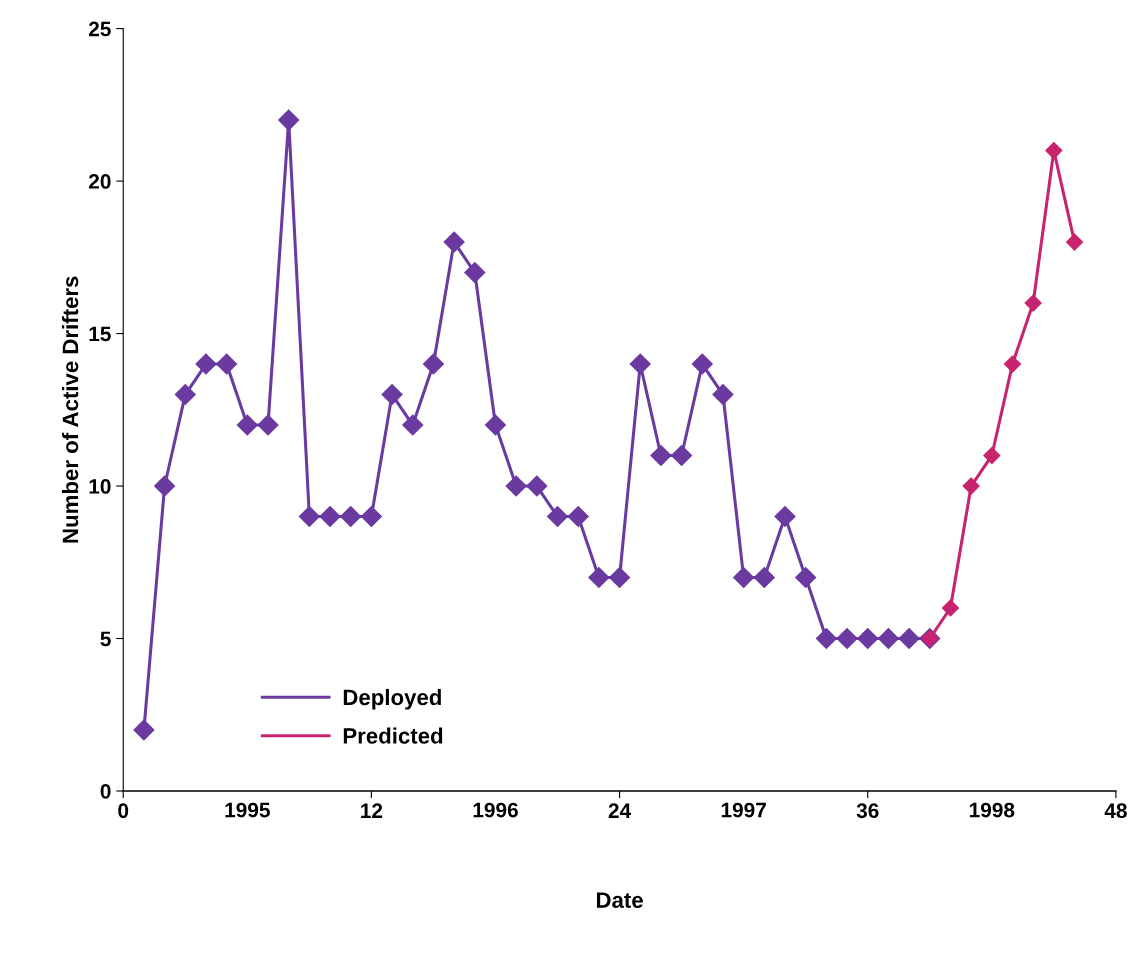 This screenshot has height=953, width=1141. What do you see at coordinates (105, 791) in the screenshot?
I see `y-tick-label: 0` at bounding box center [105, 791].